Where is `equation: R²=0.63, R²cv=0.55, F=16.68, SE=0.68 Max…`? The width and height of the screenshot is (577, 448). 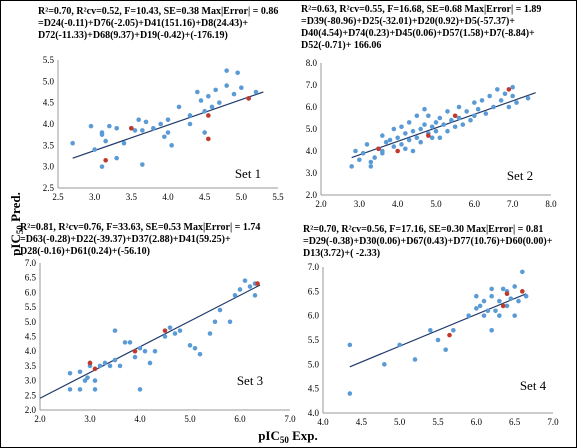
equation: R²=0.63, R²cv=0.55, F=16.68, SE=0.68 Max… is located at coordinates (421, 27).